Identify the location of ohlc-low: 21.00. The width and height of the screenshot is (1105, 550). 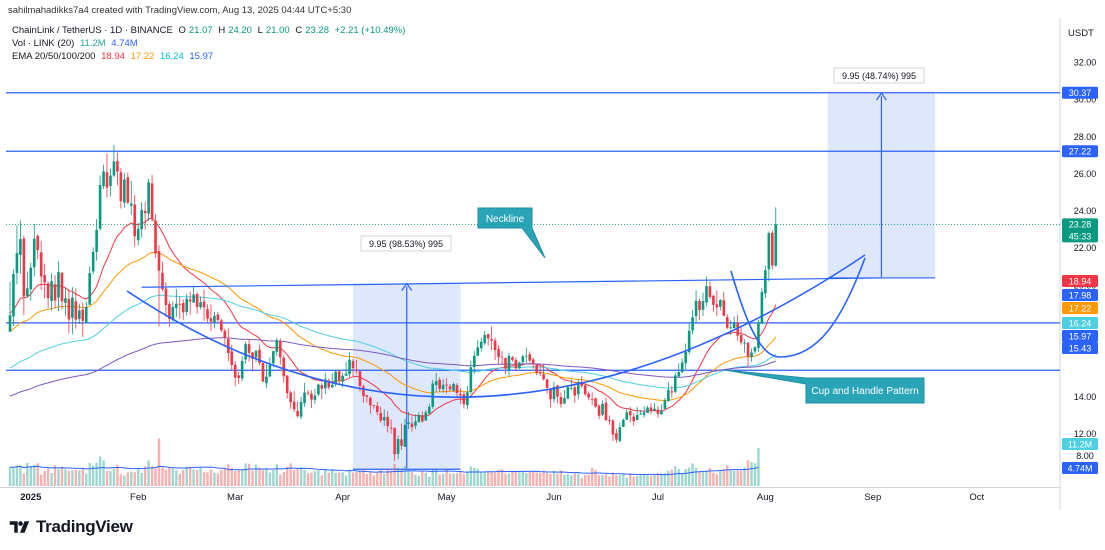
(277, 30).